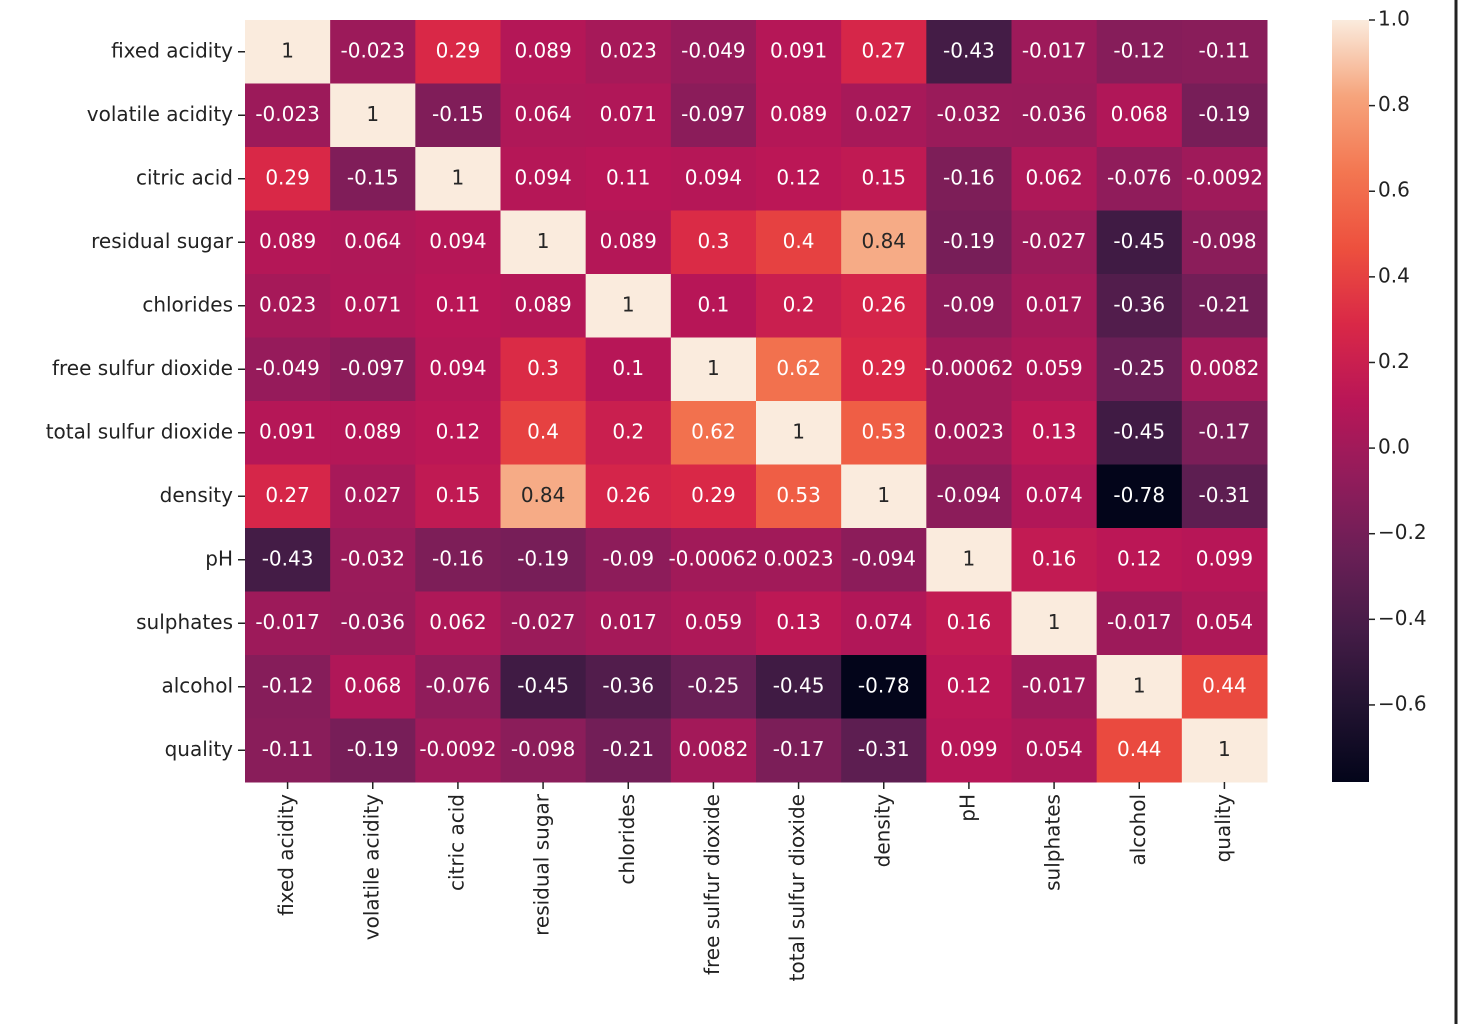  What do you see at coordinates (288, 558) in the screenshot?
I see `cell-label: -0.43` at bounding box center [288, 558].